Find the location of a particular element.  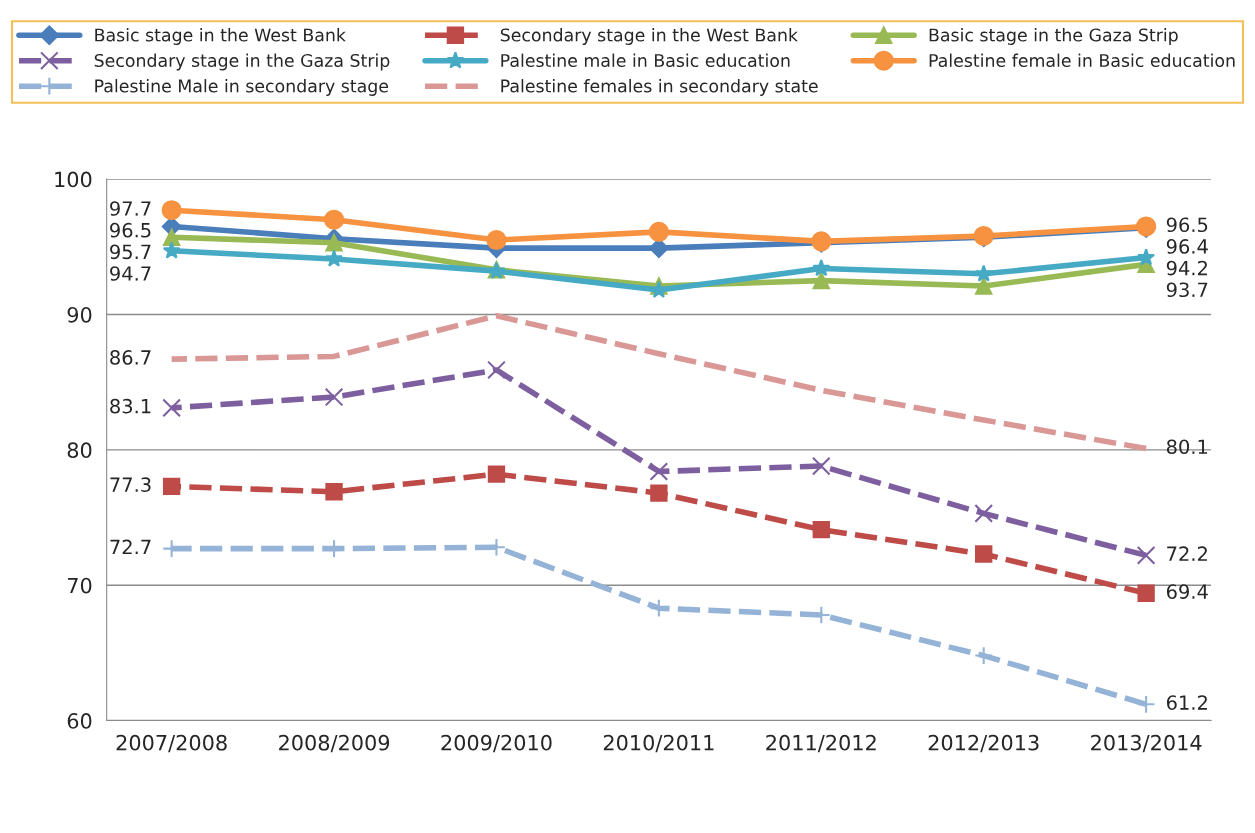

data-label: 96.4 is located at coordinates (1187, 246).